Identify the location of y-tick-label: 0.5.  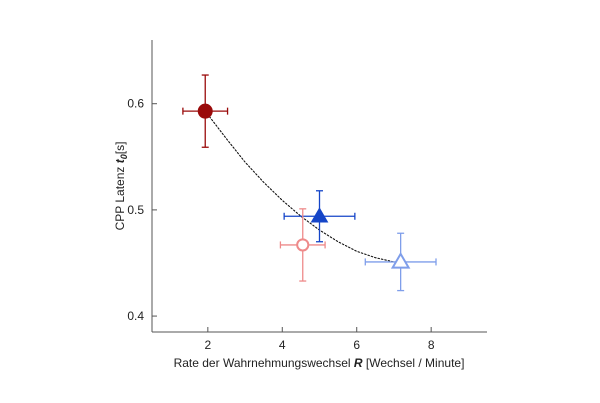
(135, 210).